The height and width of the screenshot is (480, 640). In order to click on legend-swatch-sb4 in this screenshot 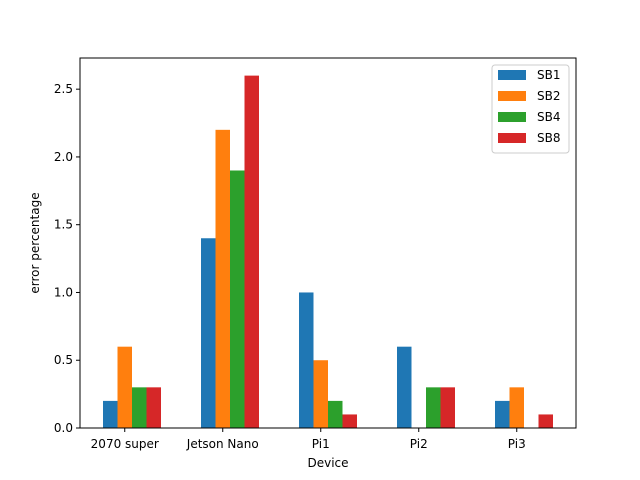, I will do `click(512, 117)`.